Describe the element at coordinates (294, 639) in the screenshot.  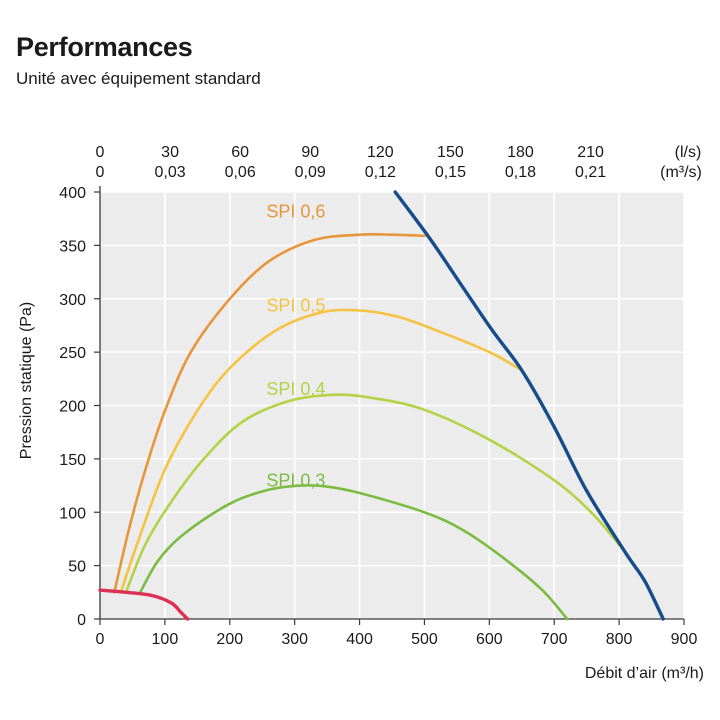
I see `x-tick-label: 300` at that location.